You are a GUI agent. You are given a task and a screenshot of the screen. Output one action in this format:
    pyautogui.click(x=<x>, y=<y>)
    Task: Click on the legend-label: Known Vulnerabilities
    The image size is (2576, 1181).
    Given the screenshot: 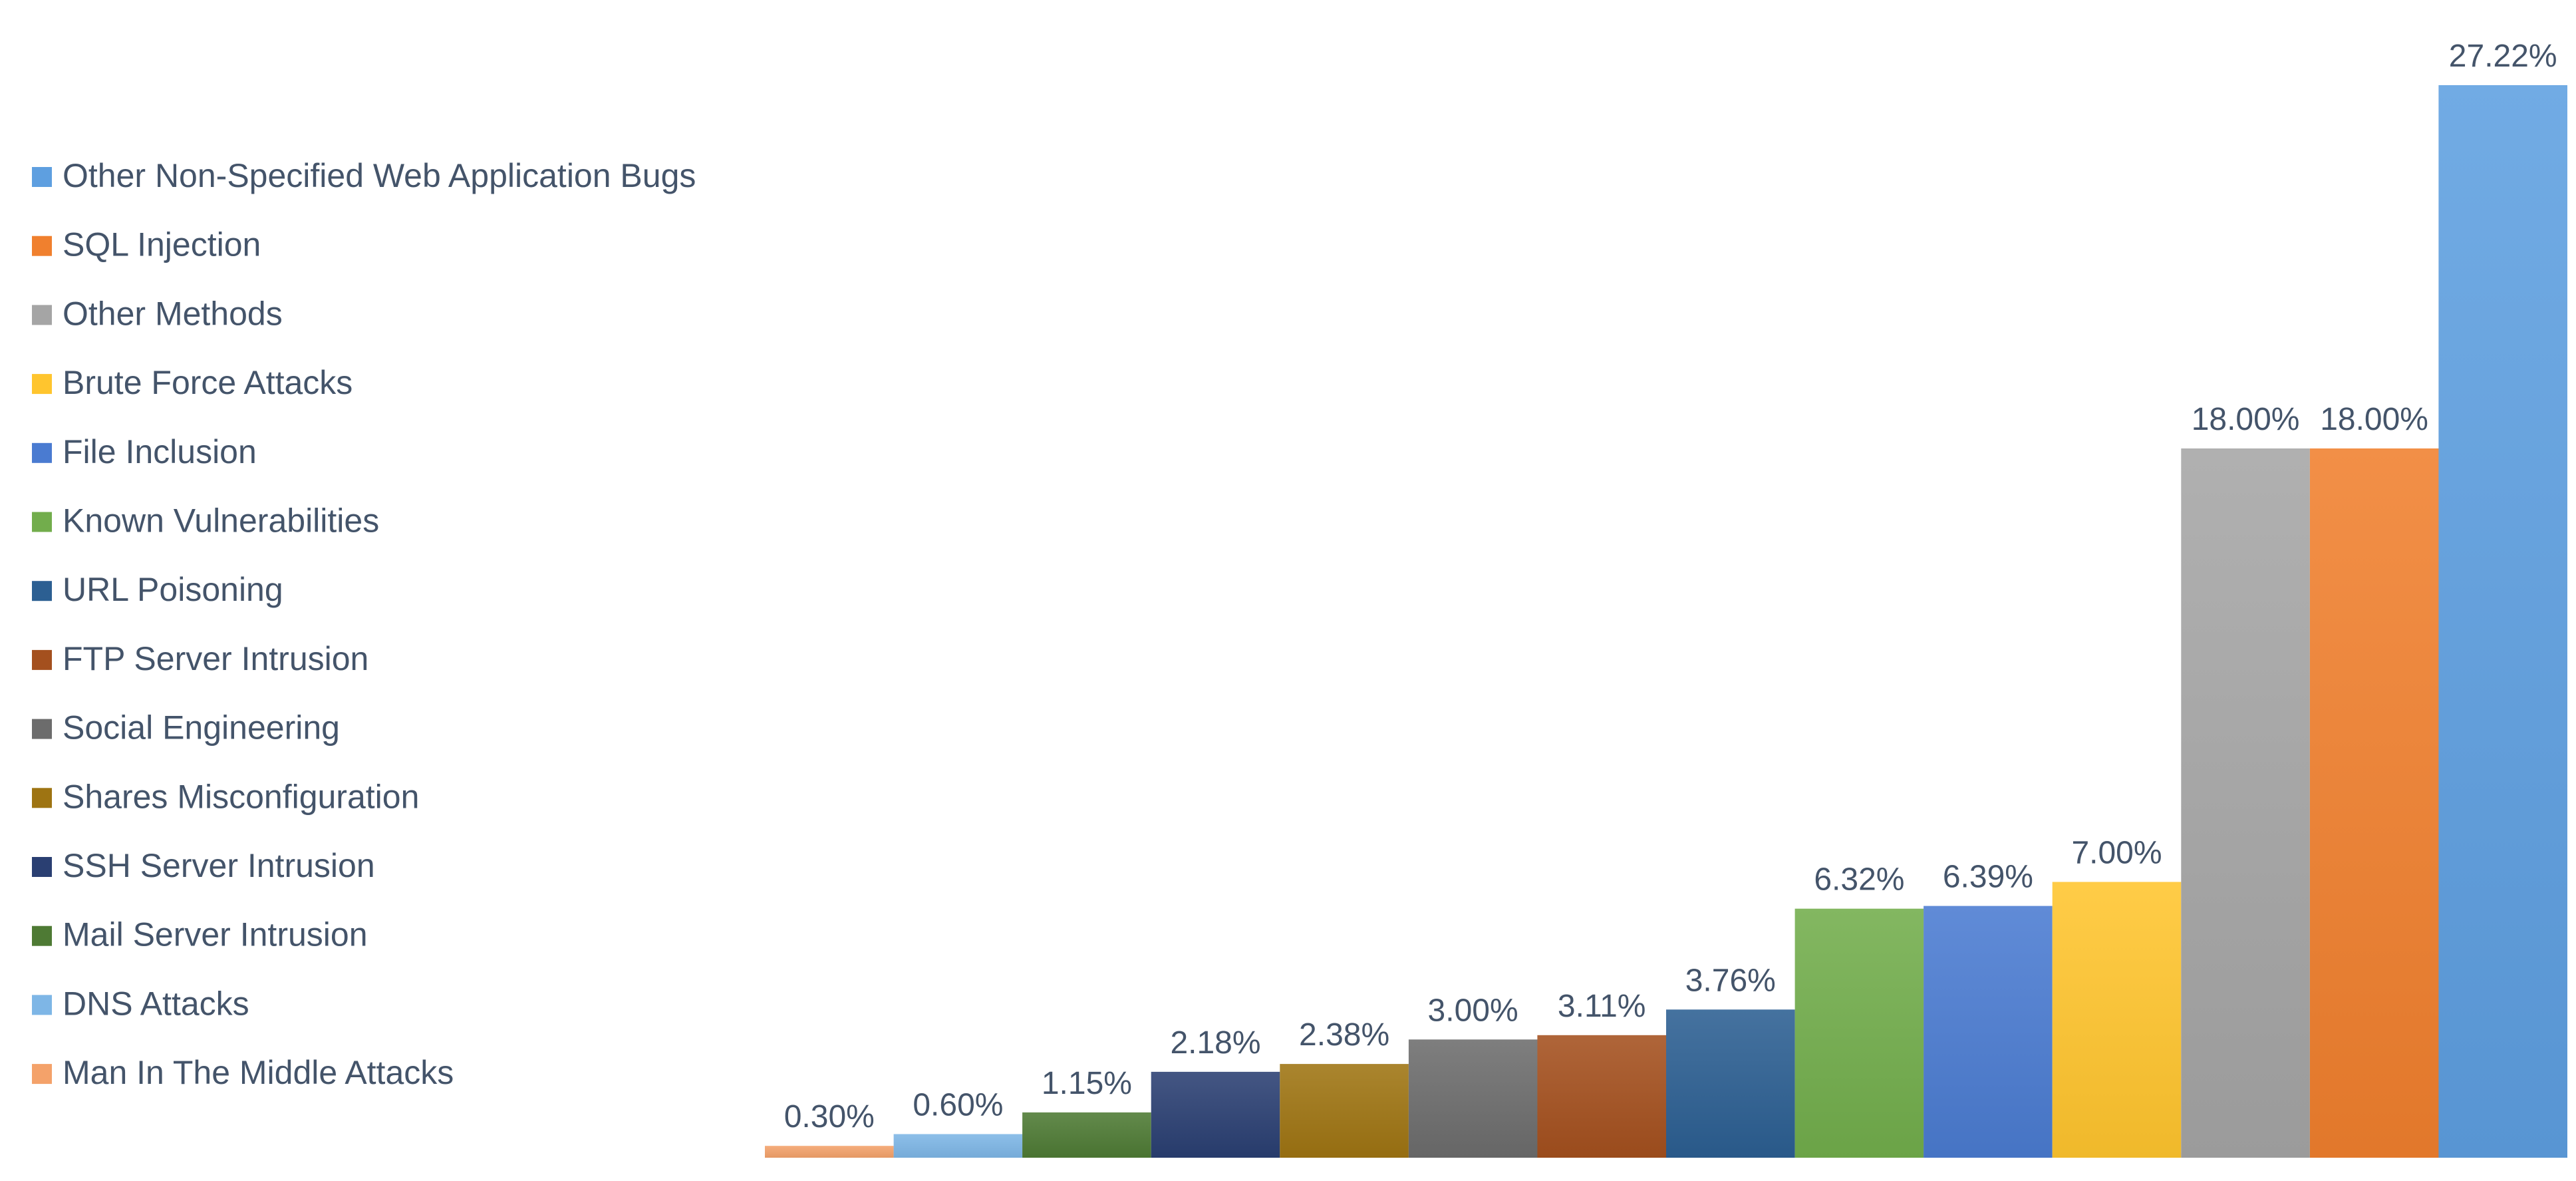 What is the action you would take?
    pyautogui.click(x=221, y=521)
    